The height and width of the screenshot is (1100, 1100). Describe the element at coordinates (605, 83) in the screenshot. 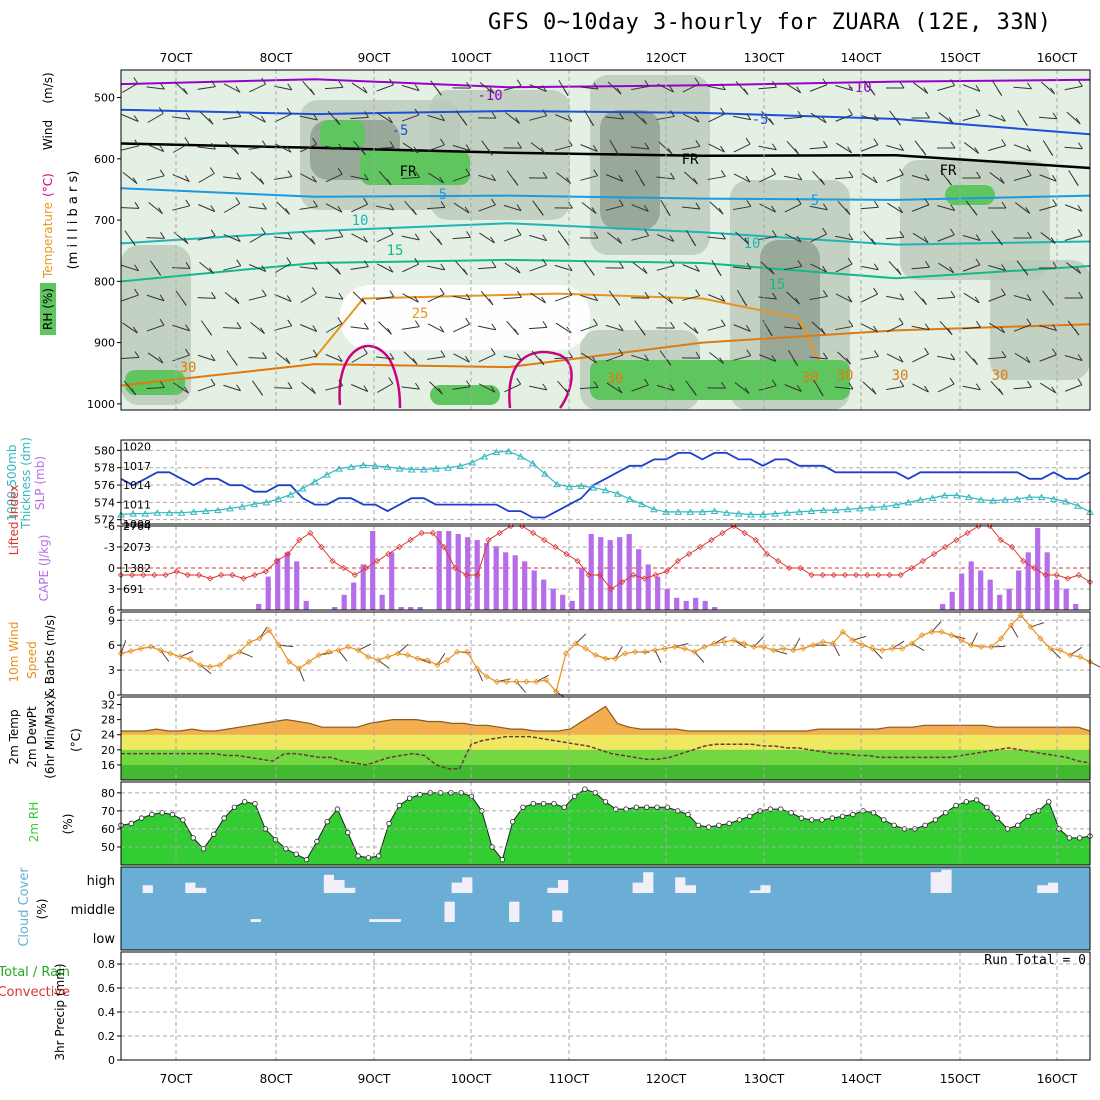

I see `isotherm--10` at that location.